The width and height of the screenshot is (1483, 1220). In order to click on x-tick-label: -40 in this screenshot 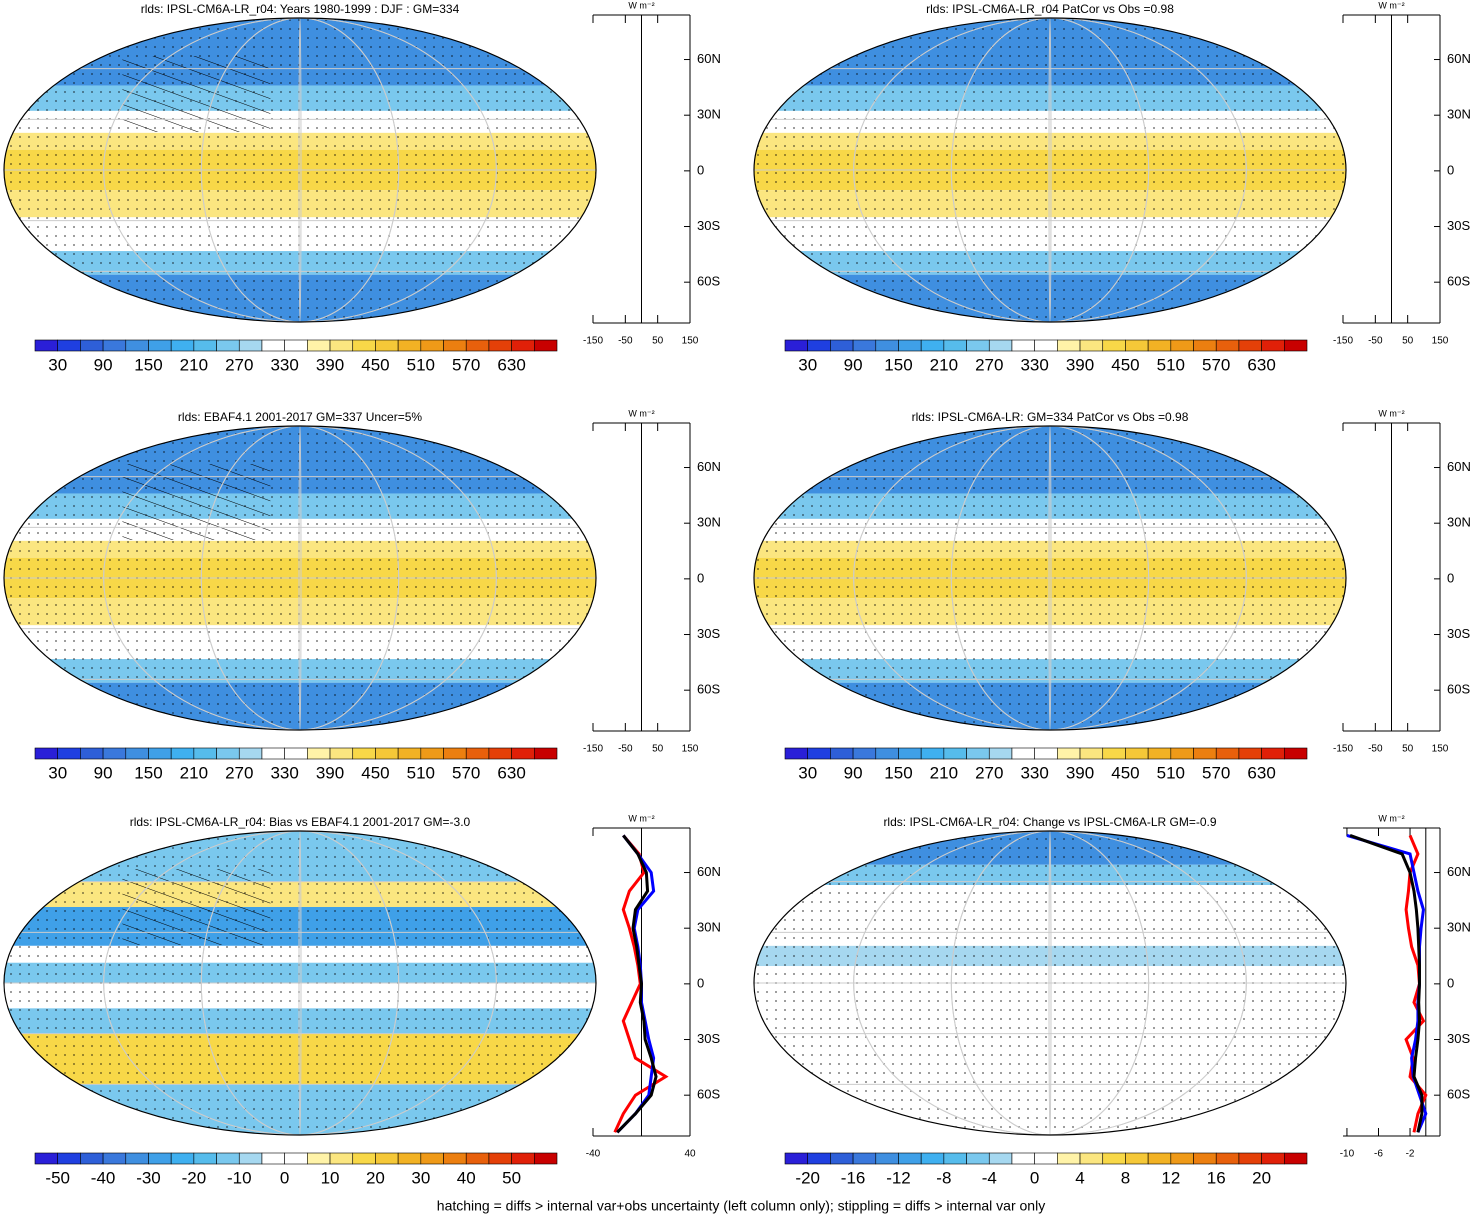, I will do `click(593, 1154)`.